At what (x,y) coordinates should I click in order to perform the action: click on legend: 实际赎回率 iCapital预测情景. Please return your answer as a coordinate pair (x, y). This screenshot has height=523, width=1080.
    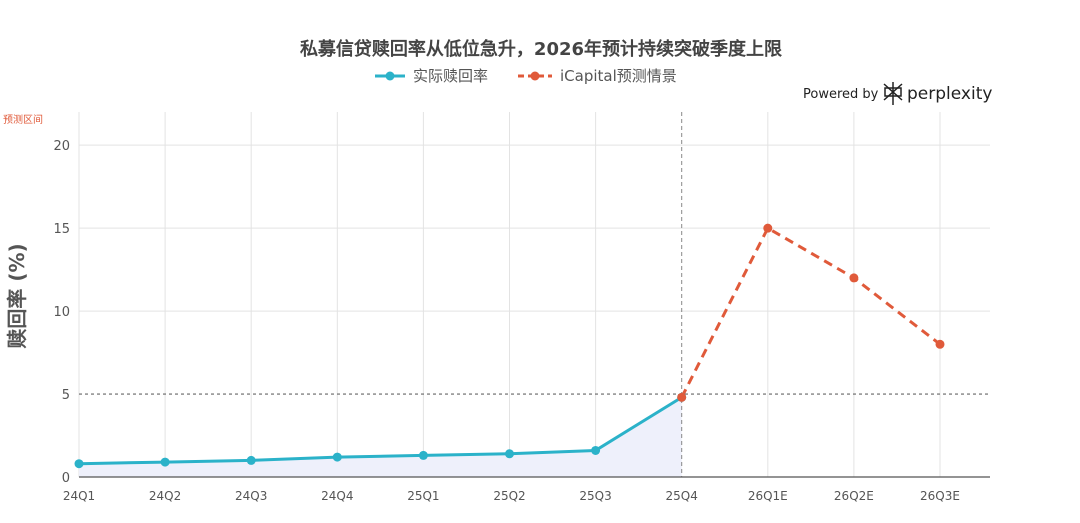
    Looking at the image, I should click on (526, 76).